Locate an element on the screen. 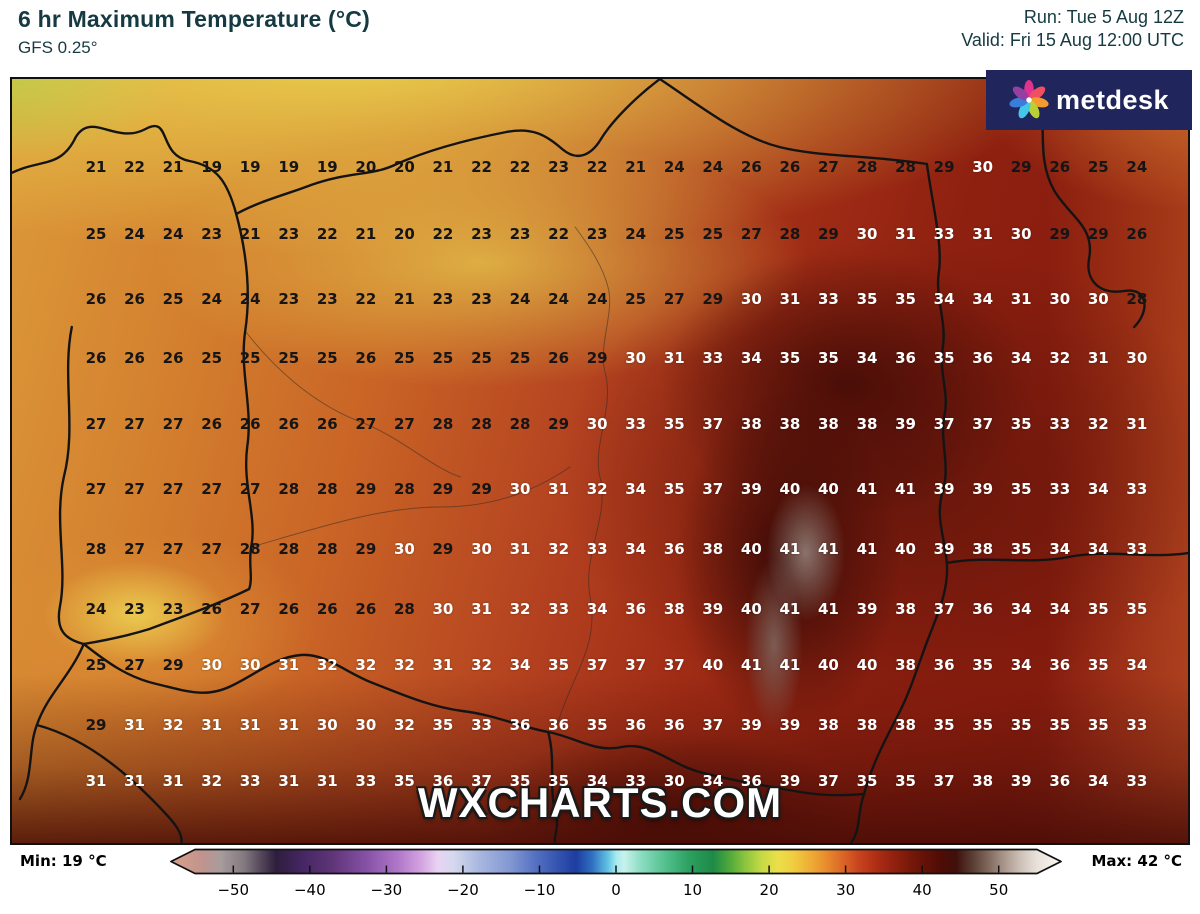  scale-tick-label: 50 is located at coordinates (999, 890).